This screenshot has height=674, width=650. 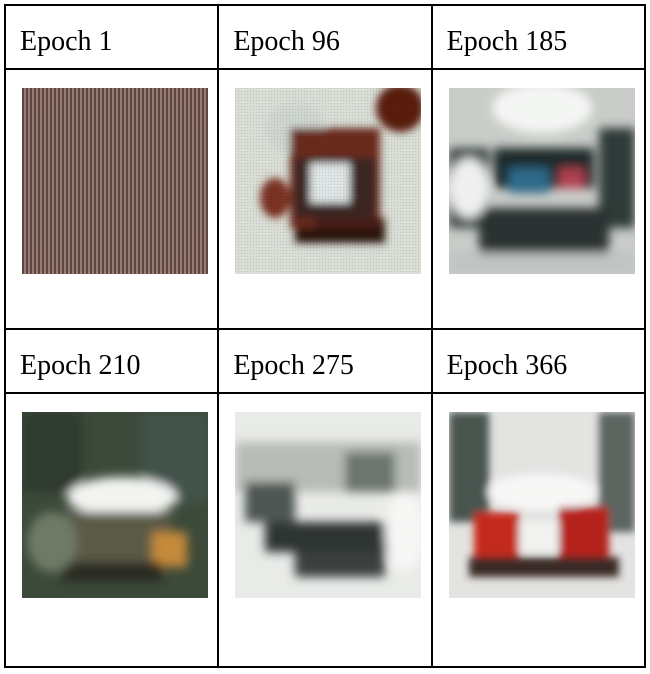 I want to click on label-cell: Epoch 366, so click(x=538, y=361).